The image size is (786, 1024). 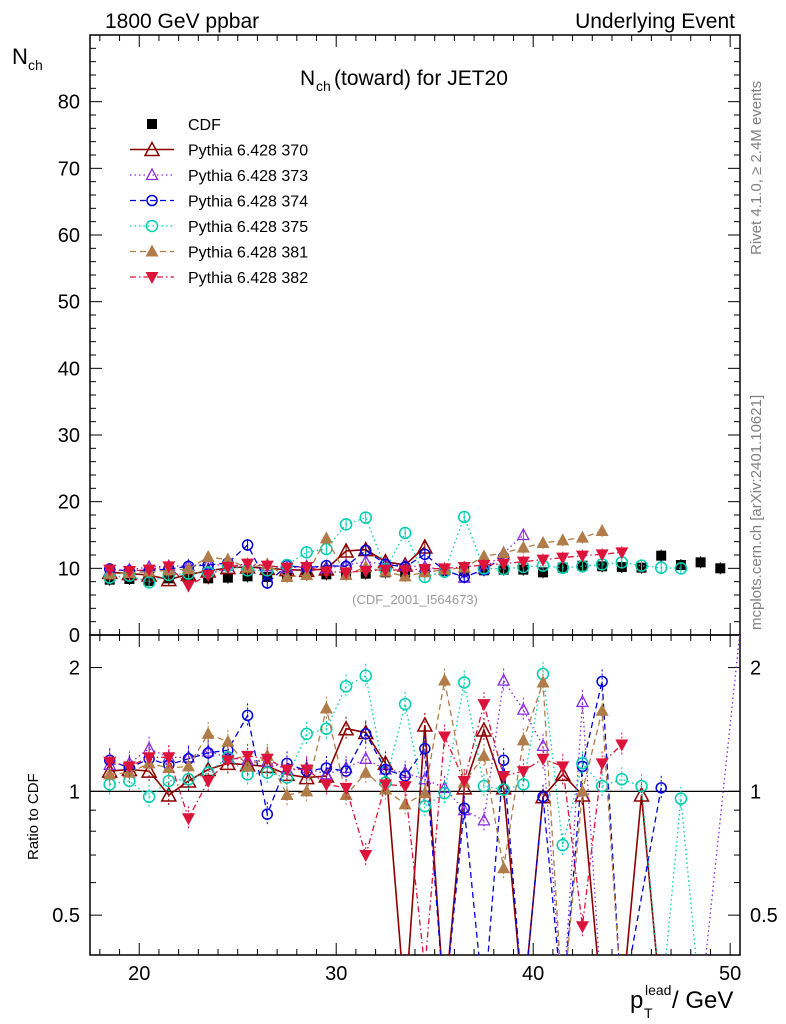 What do you see at coordinates (69, 169) in the screenshot?
I see `main-y-tick-label: 70` at bounding box center [69, 169].